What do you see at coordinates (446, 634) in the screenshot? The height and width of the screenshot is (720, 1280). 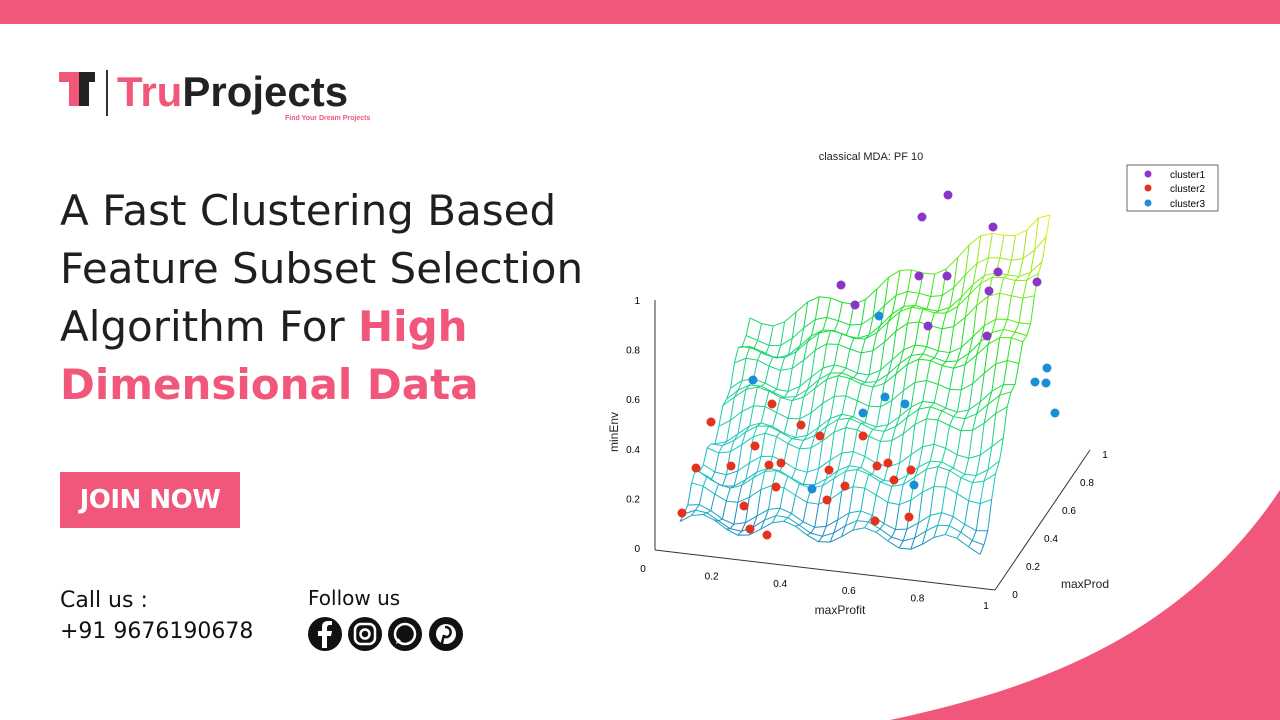 I see `pinterest-icon` at bounding box center [446, 634].